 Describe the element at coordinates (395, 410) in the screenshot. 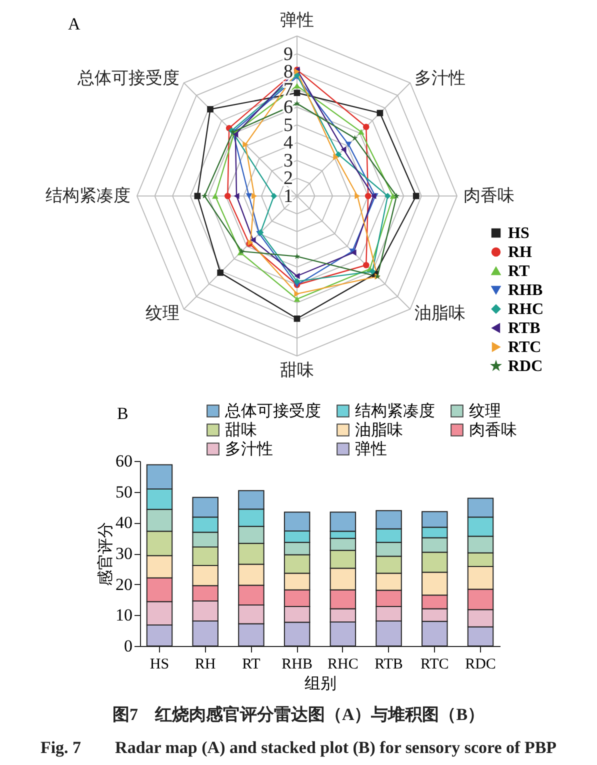

I see `legend-label: 结构紧凑度` at that location.